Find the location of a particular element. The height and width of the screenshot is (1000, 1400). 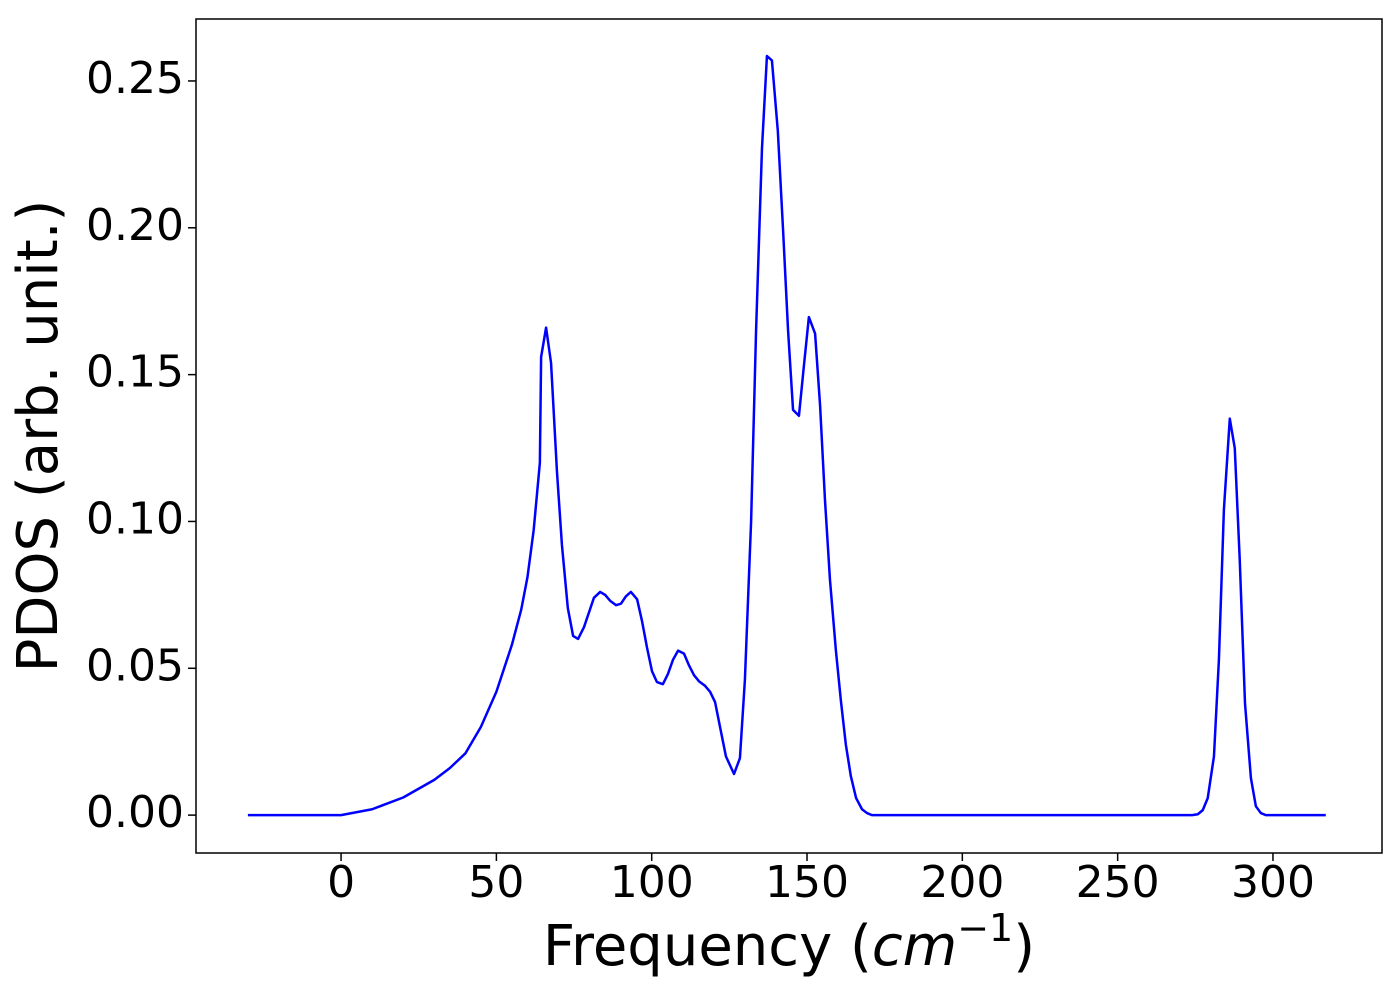

x-label-unit: cm is located at coordinates (914, 946).